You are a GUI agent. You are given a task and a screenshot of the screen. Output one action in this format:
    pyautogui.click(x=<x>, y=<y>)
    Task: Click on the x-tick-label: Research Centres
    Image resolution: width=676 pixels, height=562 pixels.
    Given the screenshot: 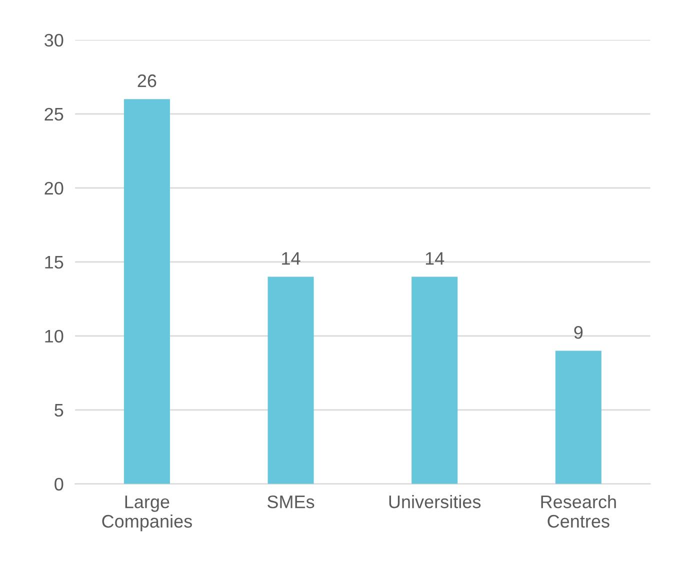 What is the action you would take?
    pyautogui.click(x=578, y=511)
    